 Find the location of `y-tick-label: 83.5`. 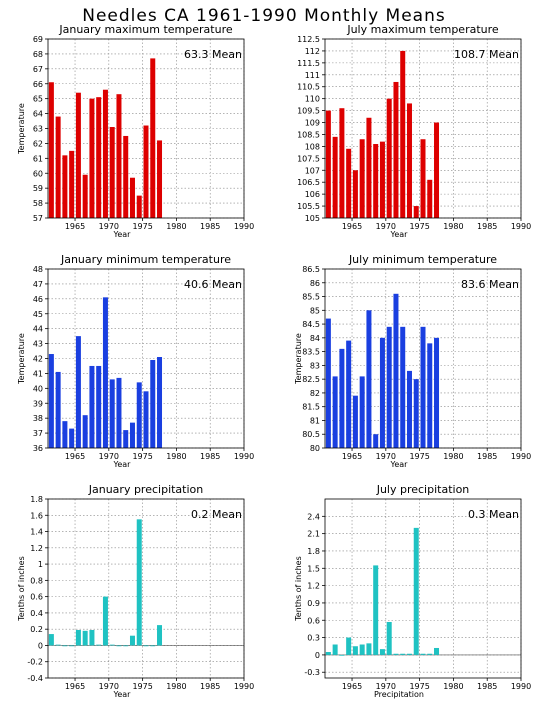

y-tick-label: 83.5 is located at coordinates (311, 352).